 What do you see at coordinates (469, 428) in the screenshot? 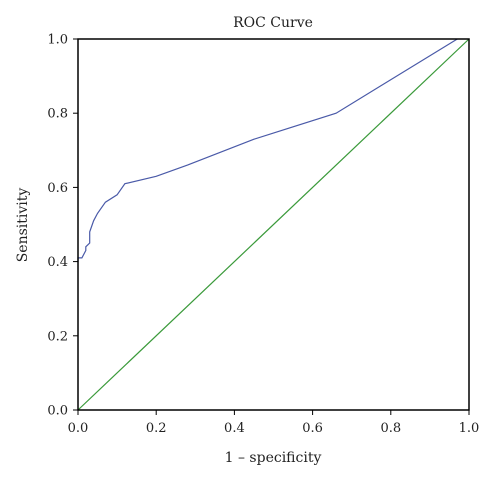
I see `x-tick-label: 1.0` at bounding box center [469, 428].